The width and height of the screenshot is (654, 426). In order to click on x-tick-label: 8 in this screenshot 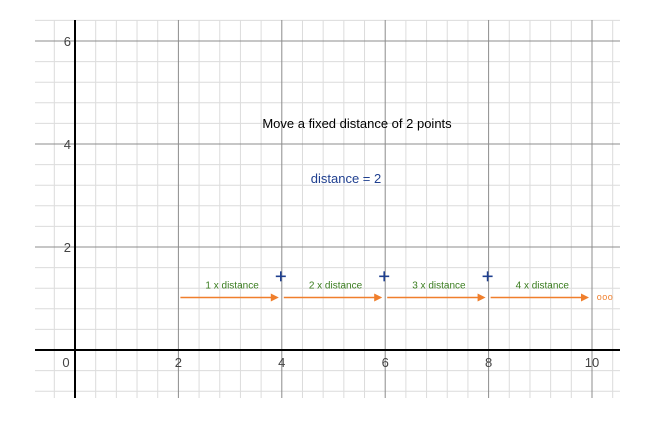, I will do `click(488, 362)`.